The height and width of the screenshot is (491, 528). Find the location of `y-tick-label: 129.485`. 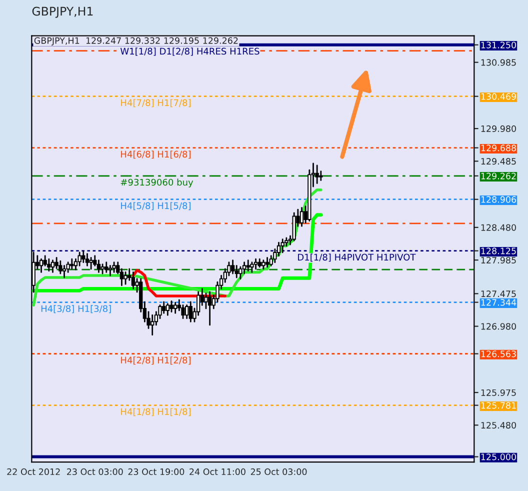

y-tick-label: 129.485 is located at coordinates (498, 161).